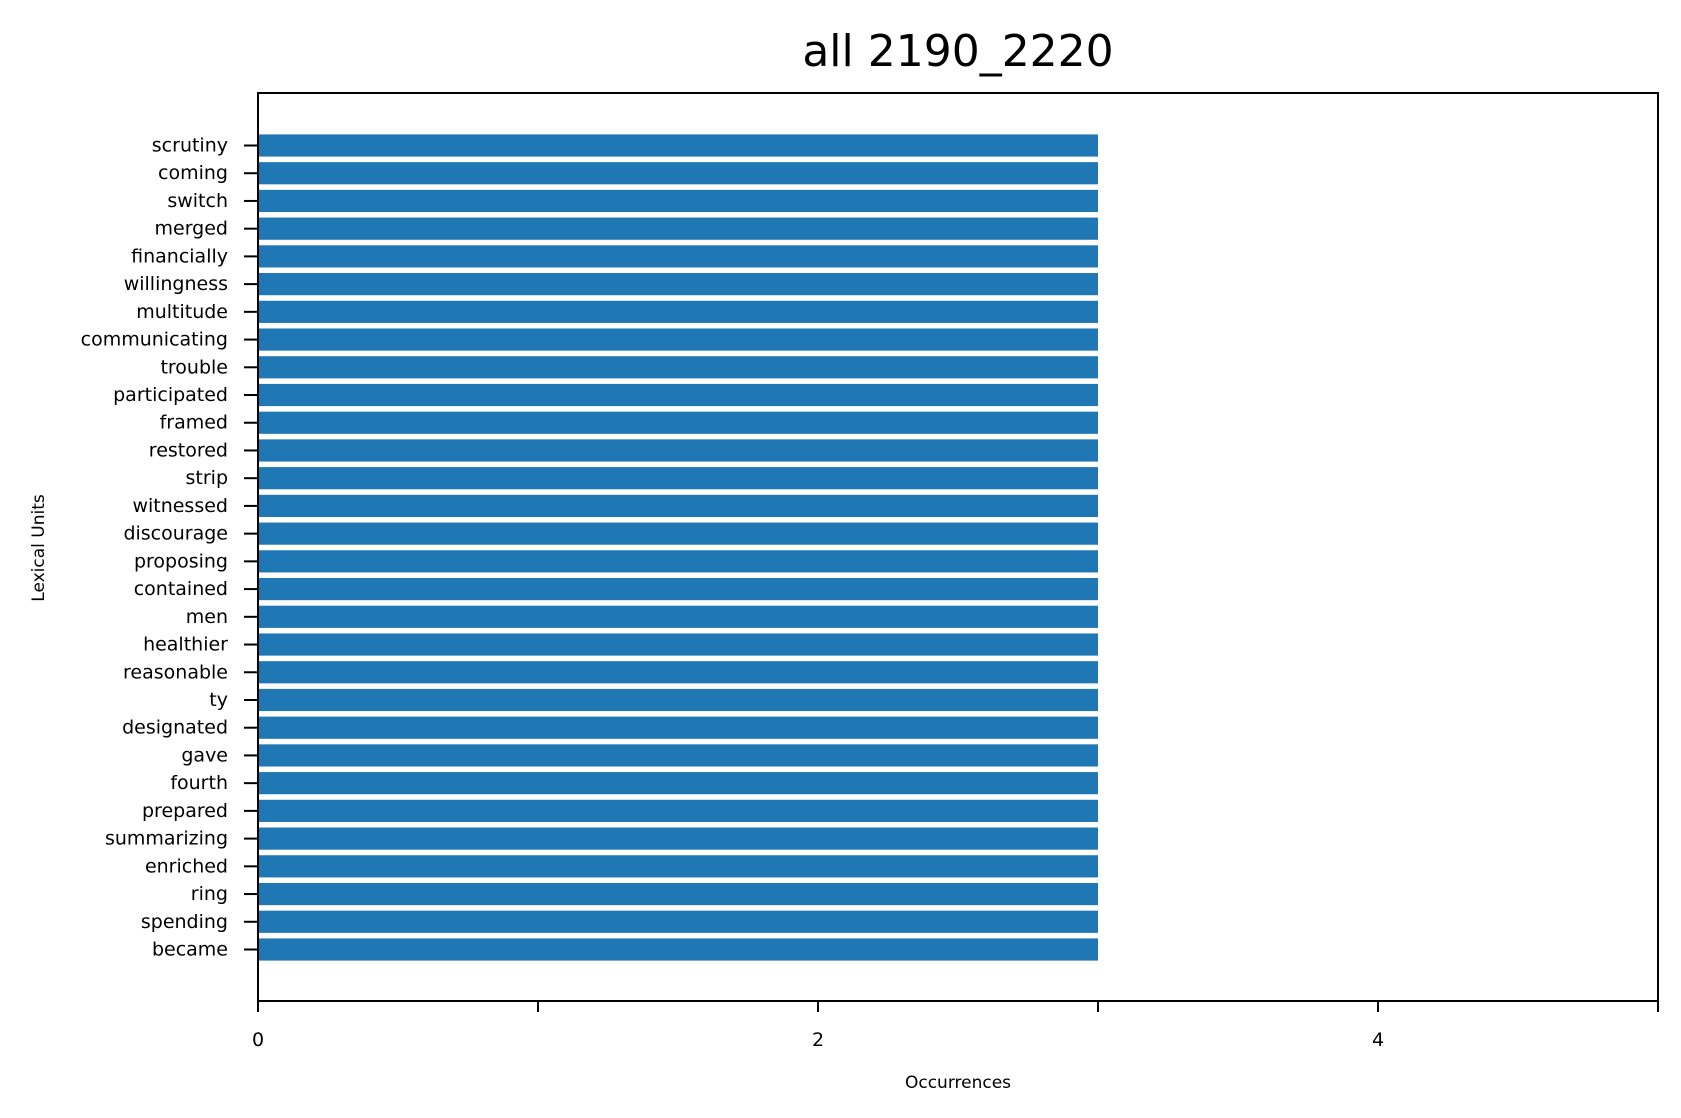 The image size is (1681, 1118). What do you see at coordinates (678, 755) in the screenshot?
I see `bar-gave` at bounding box center [678, 755].